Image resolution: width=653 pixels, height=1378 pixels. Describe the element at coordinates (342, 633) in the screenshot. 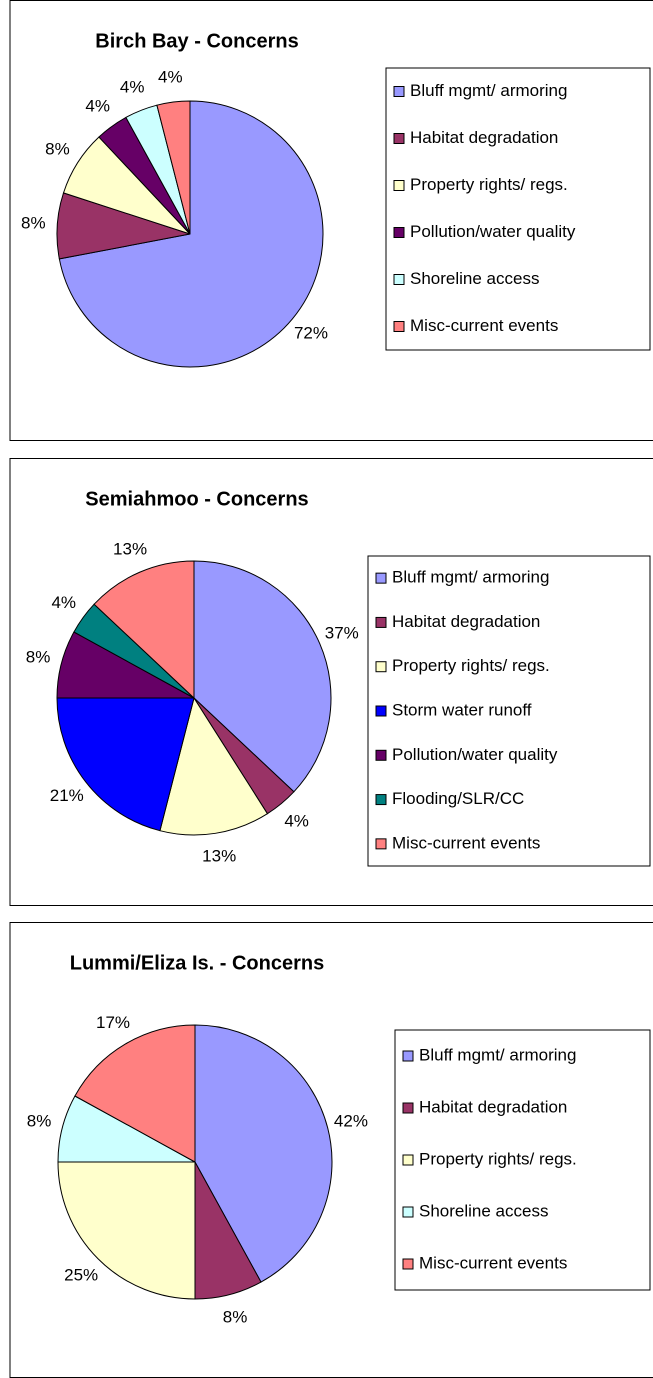

I see `slice-label: 37%` at that location.